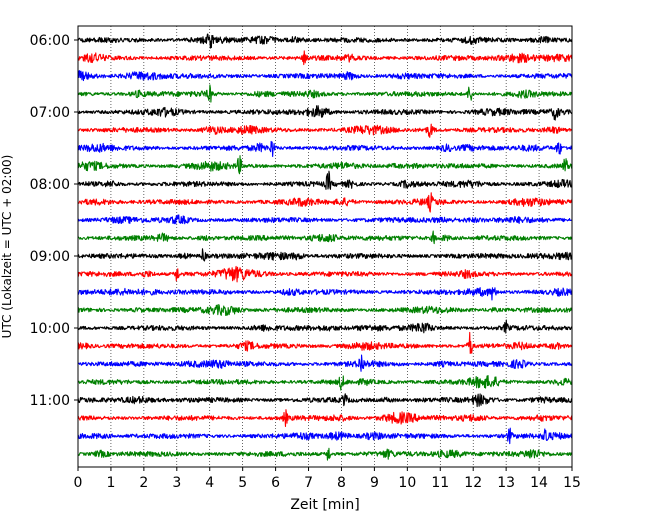 This screenshot has height=520, width=650. I want to click on x-tick-label: 4, so click(209, 483).